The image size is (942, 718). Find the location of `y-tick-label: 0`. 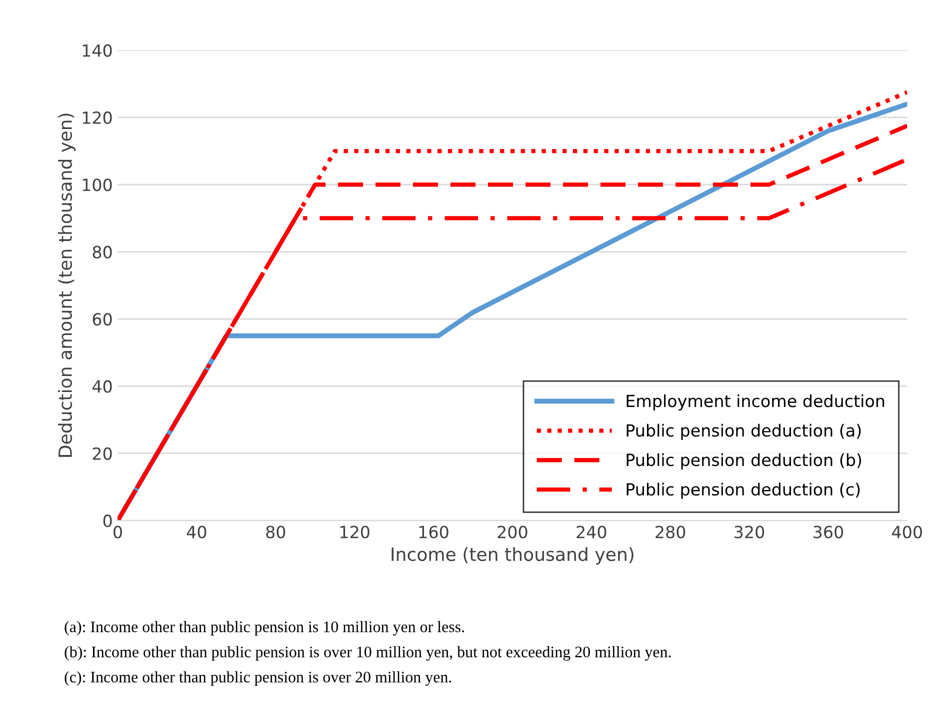

y-tick-label: 0 is located at coordinates (107, 521).